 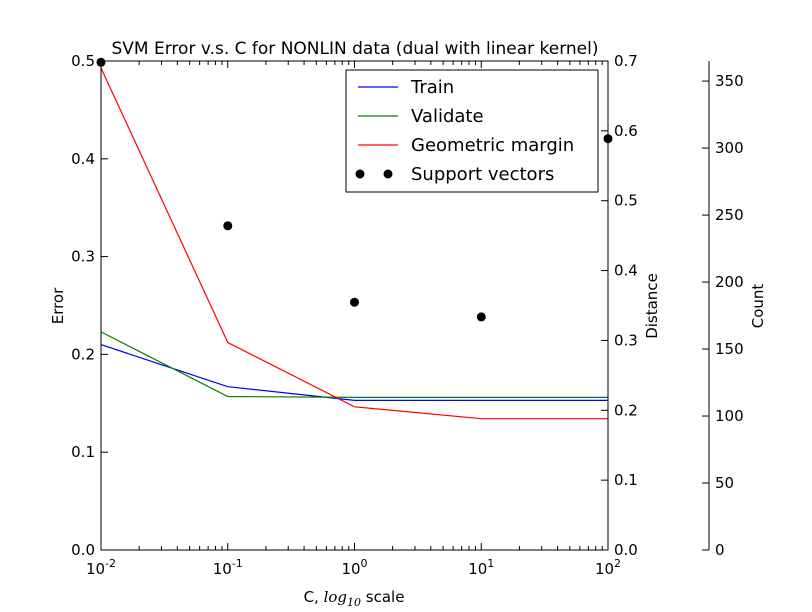 I want to click on y-left-tick-label: 0.2, so click(x=83, y=354).